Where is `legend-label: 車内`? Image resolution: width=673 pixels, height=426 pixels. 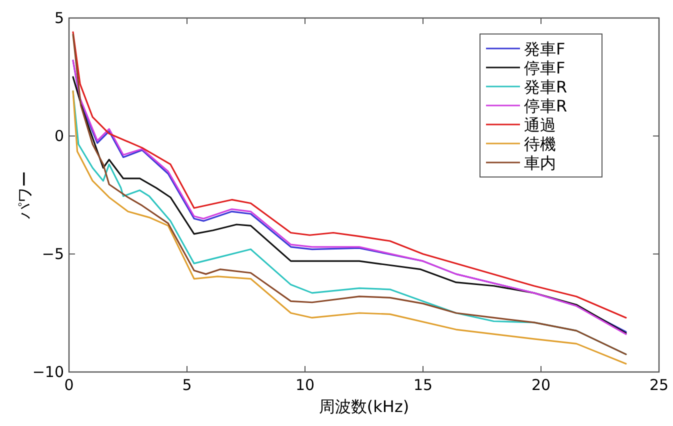
legend-label: 車内 is located at coordinates (540, 163).